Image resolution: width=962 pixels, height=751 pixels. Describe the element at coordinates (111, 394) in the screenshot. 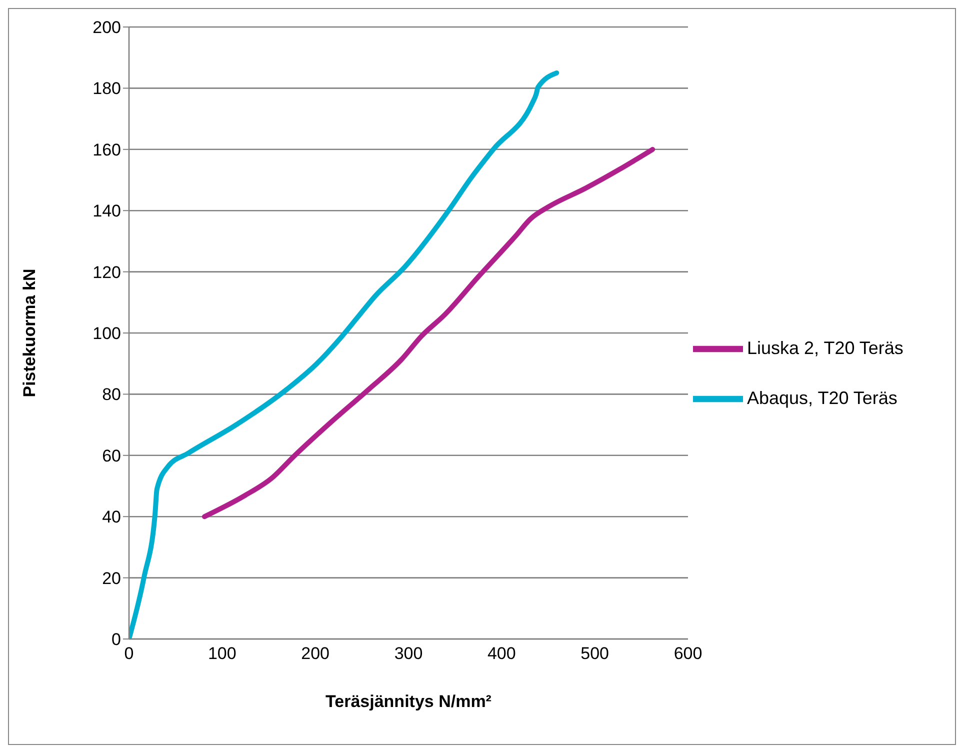

I see `y-tick-label: 80` at that location.